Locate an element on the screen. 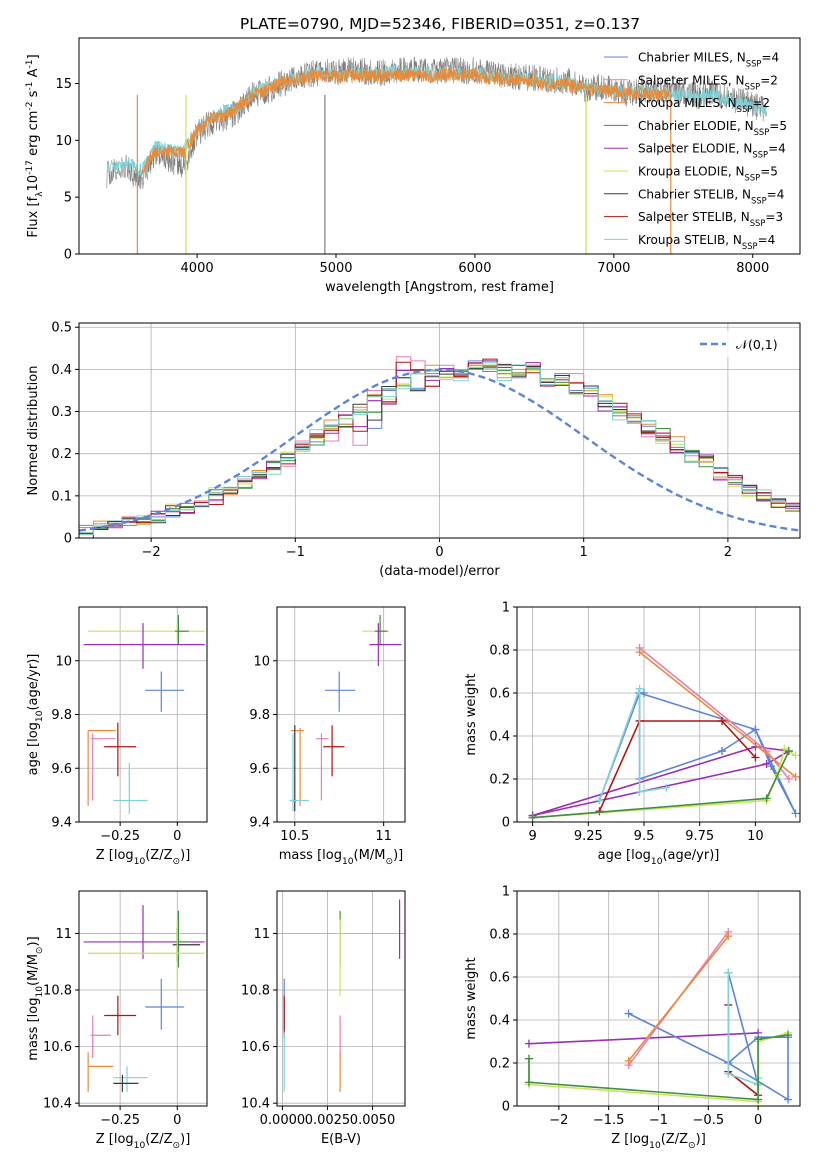 Image resolution: width=819 pixels, height=1170 pixels. x-tick-label: 6000 is located at coordinates (474, 268).